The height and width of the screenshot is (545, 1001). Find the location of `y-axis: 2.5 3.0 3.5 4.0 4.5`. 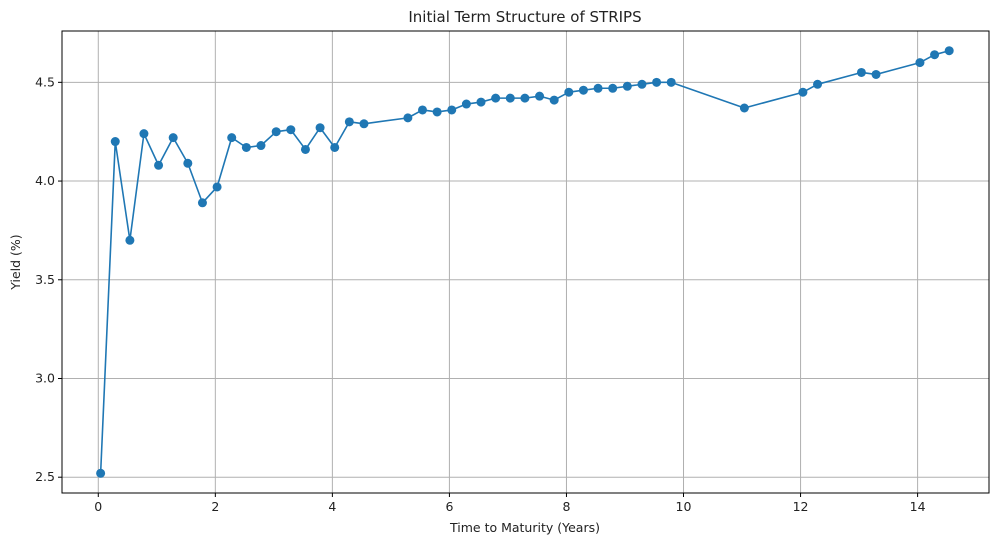

y-axis: 2.5 3.0 3.5 4.0 4.5 is located at coordinates (48, 279).